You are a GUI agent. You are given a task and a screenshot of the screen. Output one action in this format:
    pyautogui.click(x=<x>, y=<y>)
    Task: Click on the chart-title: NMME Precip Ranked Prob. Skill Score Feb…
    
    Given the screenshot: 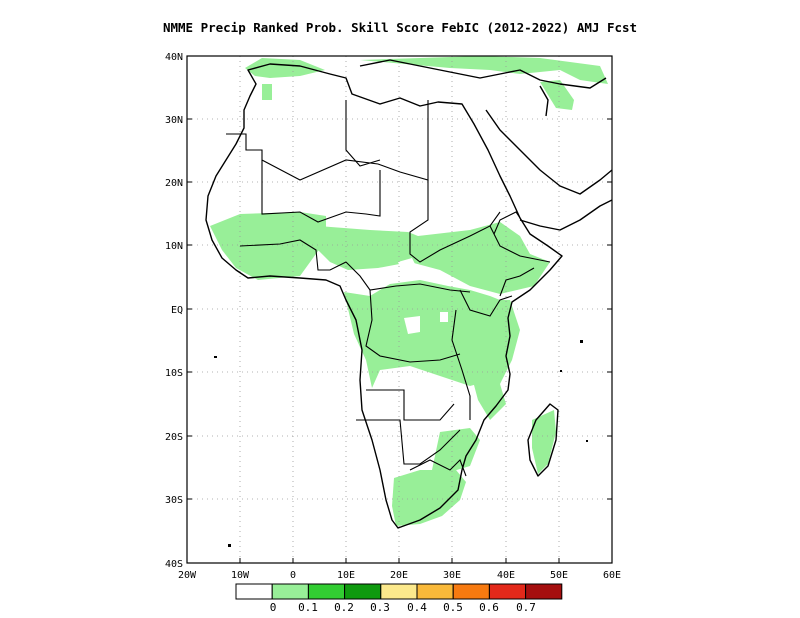 What is the action you would take?
    pyautogui.click(x=400, y=27)
    